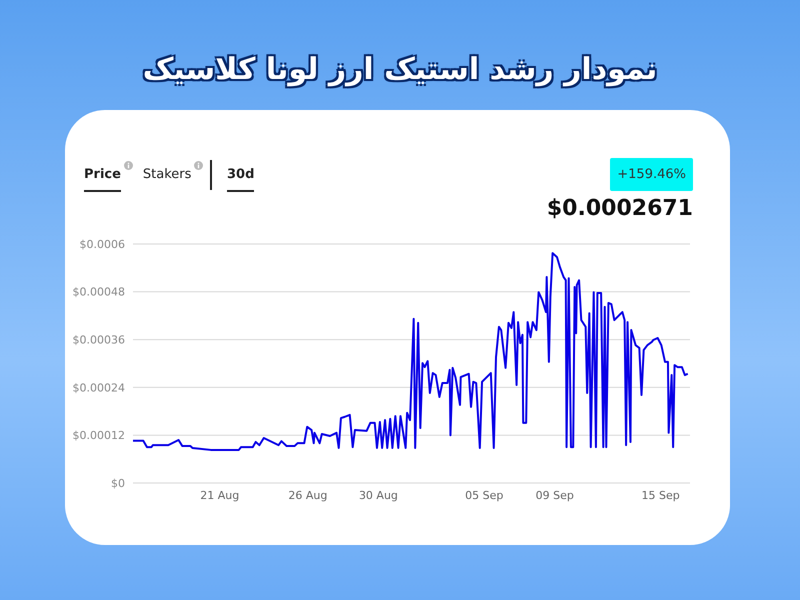  I want to click on y-tick-label: $0.00048, so click(98, 292).